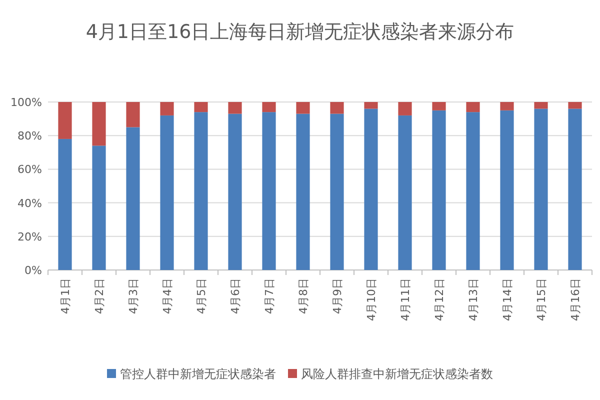  Describe the element at coordinates (541, 299) in the screenshot. I see `x-tick-label: 4月15日` at that location.